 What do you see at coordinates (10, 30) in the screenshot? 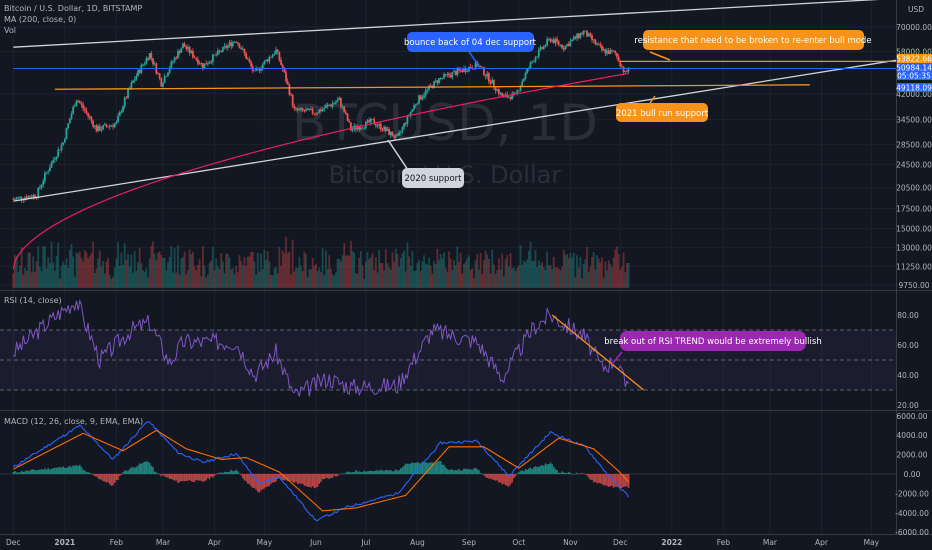
I see `vol-legend: Vol` at bounding box center [10, 30].